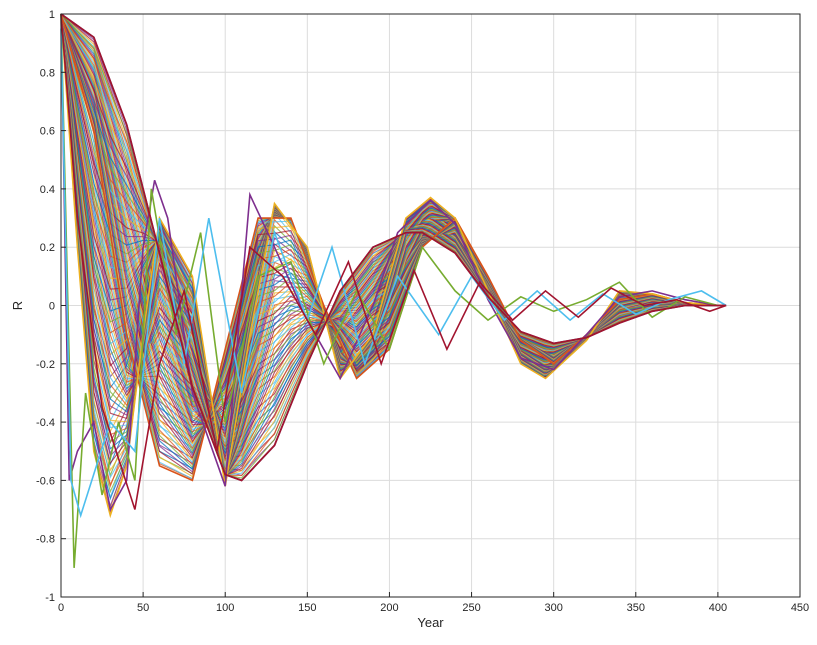  What do you see at coordinates (800, 608) in the screenshot?
I see `x-tick-label: 450` at bounding box center [800, 608].